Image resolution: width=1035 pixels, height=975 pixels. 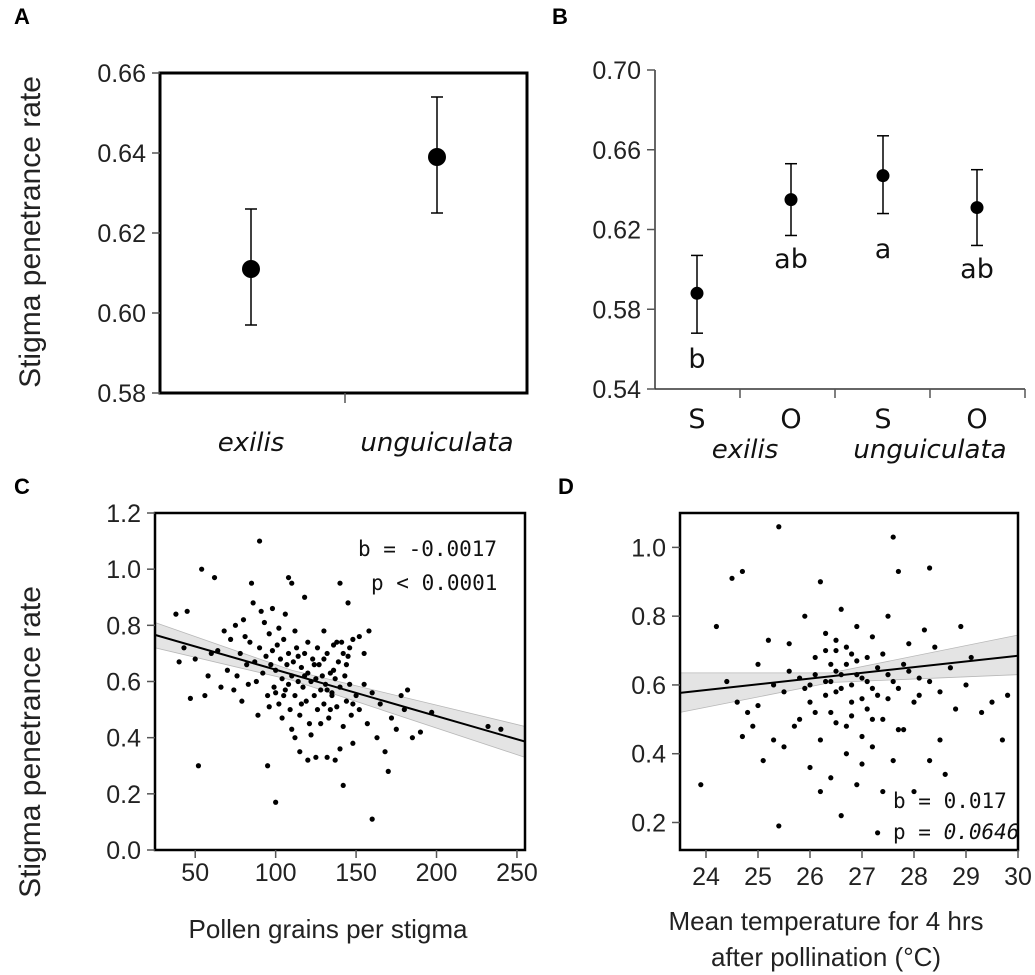 What do you see at coordinates (123, 570) in the screenshot?
I see `panel-c-y-tick-label: 1.0` at bounding box center [123, 570].